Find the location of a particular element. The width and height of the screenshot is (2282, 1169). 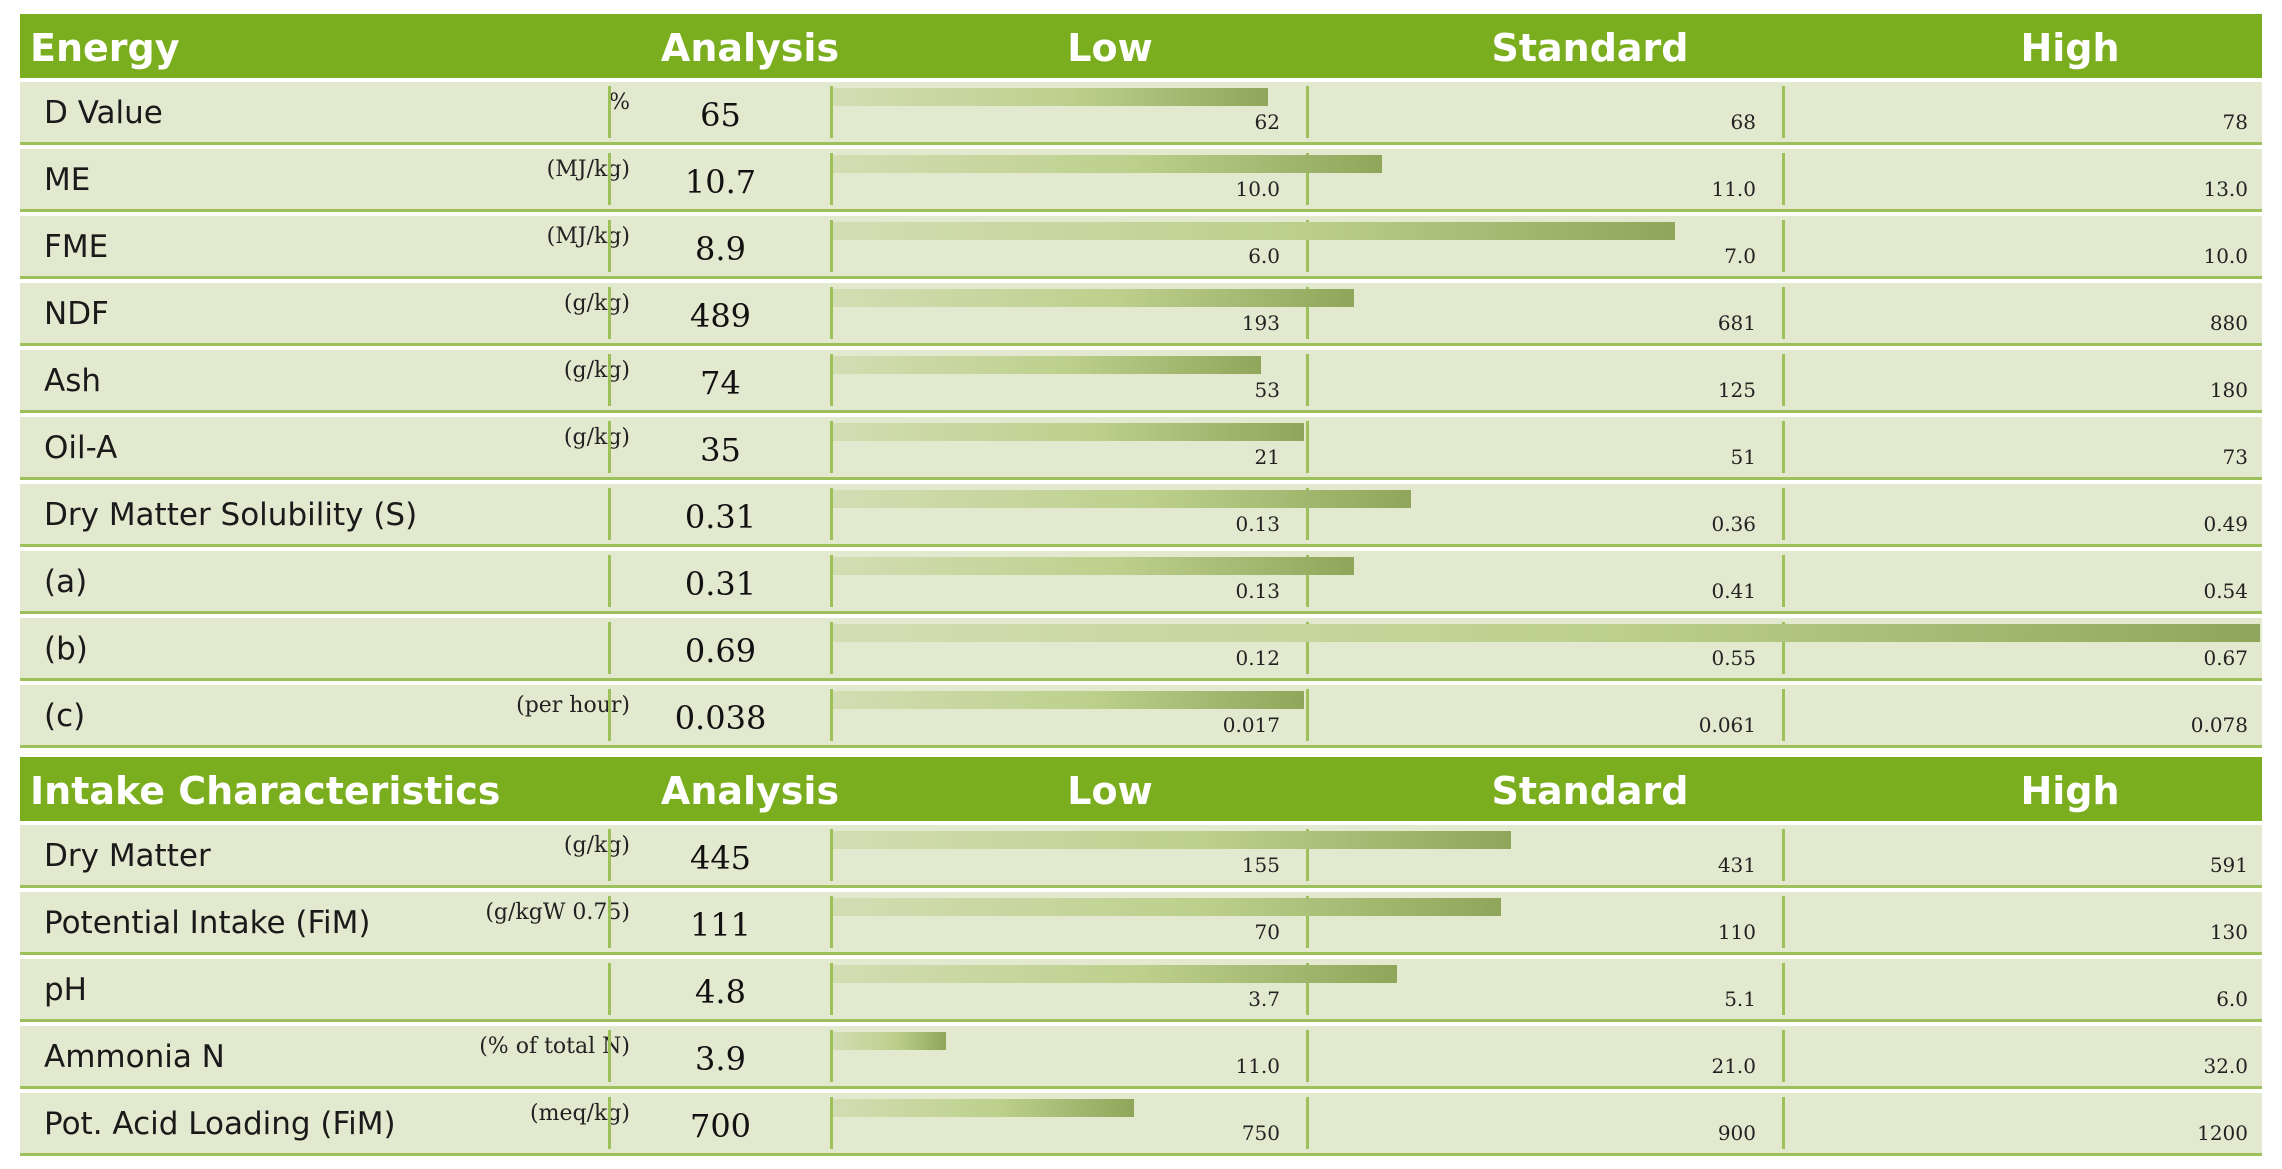

standard-column-header: Standard is located at coordinates (1590, 791).